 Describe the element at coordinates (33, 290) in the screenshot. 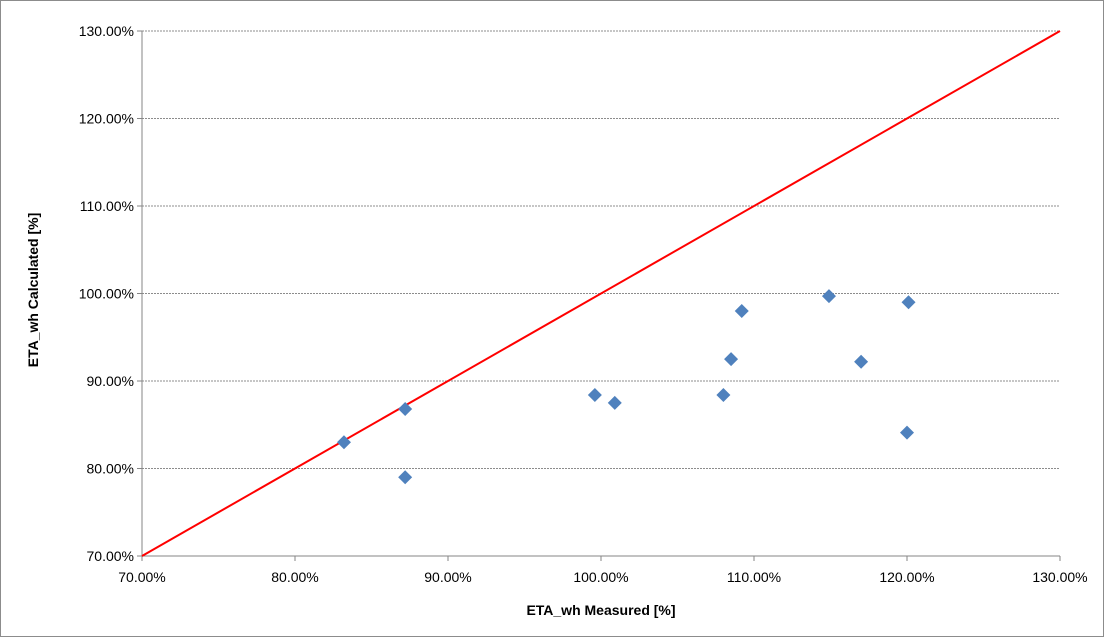

I see `y-axis-title: ETA_wh Calculated [%]` at that location.